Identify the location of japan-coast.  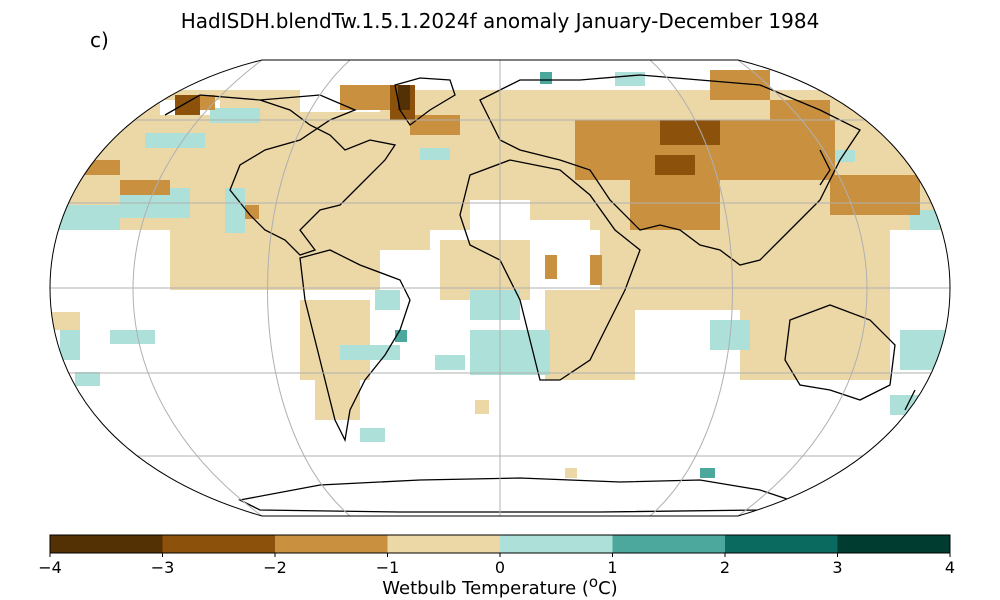
(825, 167).